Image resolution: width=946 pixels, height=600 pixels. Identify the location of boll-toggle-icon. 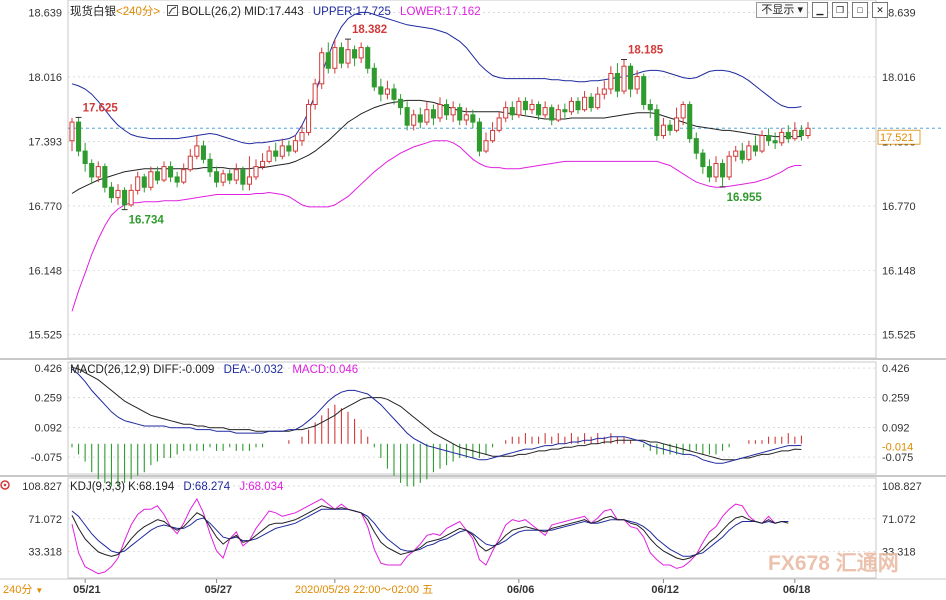
(173, 10).